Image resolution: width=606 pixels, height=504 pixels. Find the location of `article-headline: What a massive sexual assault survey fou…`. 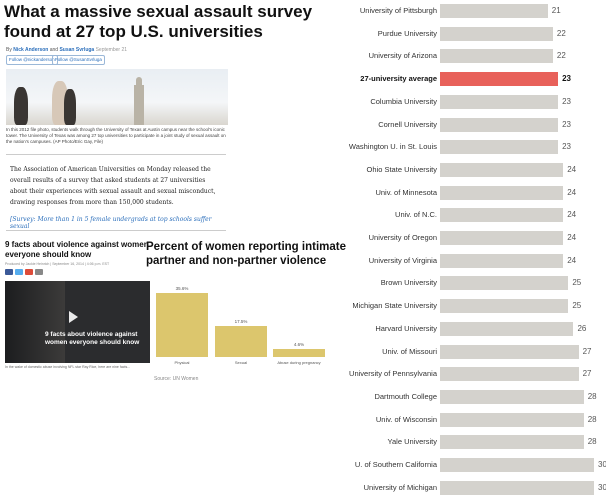

article-headline: What a massive sexual assault survey fou… is located at coordinates (158, 21).